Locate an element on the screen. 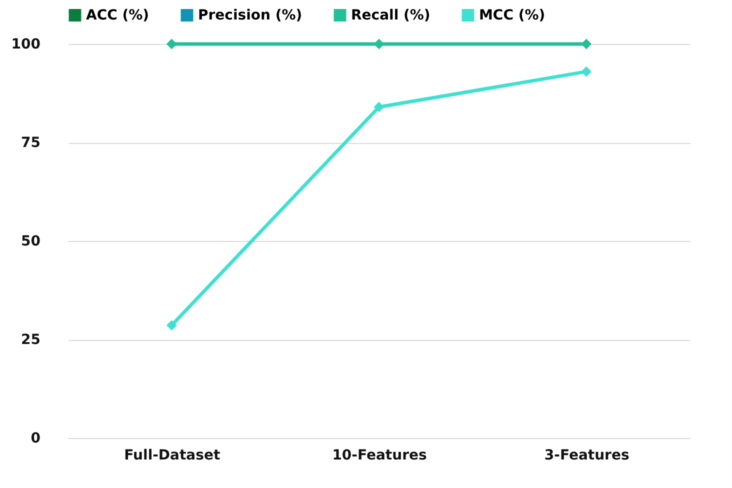 This screenshot has height=488, width=732. legend-label: ACC (%) is located at coordinates (118, 15).